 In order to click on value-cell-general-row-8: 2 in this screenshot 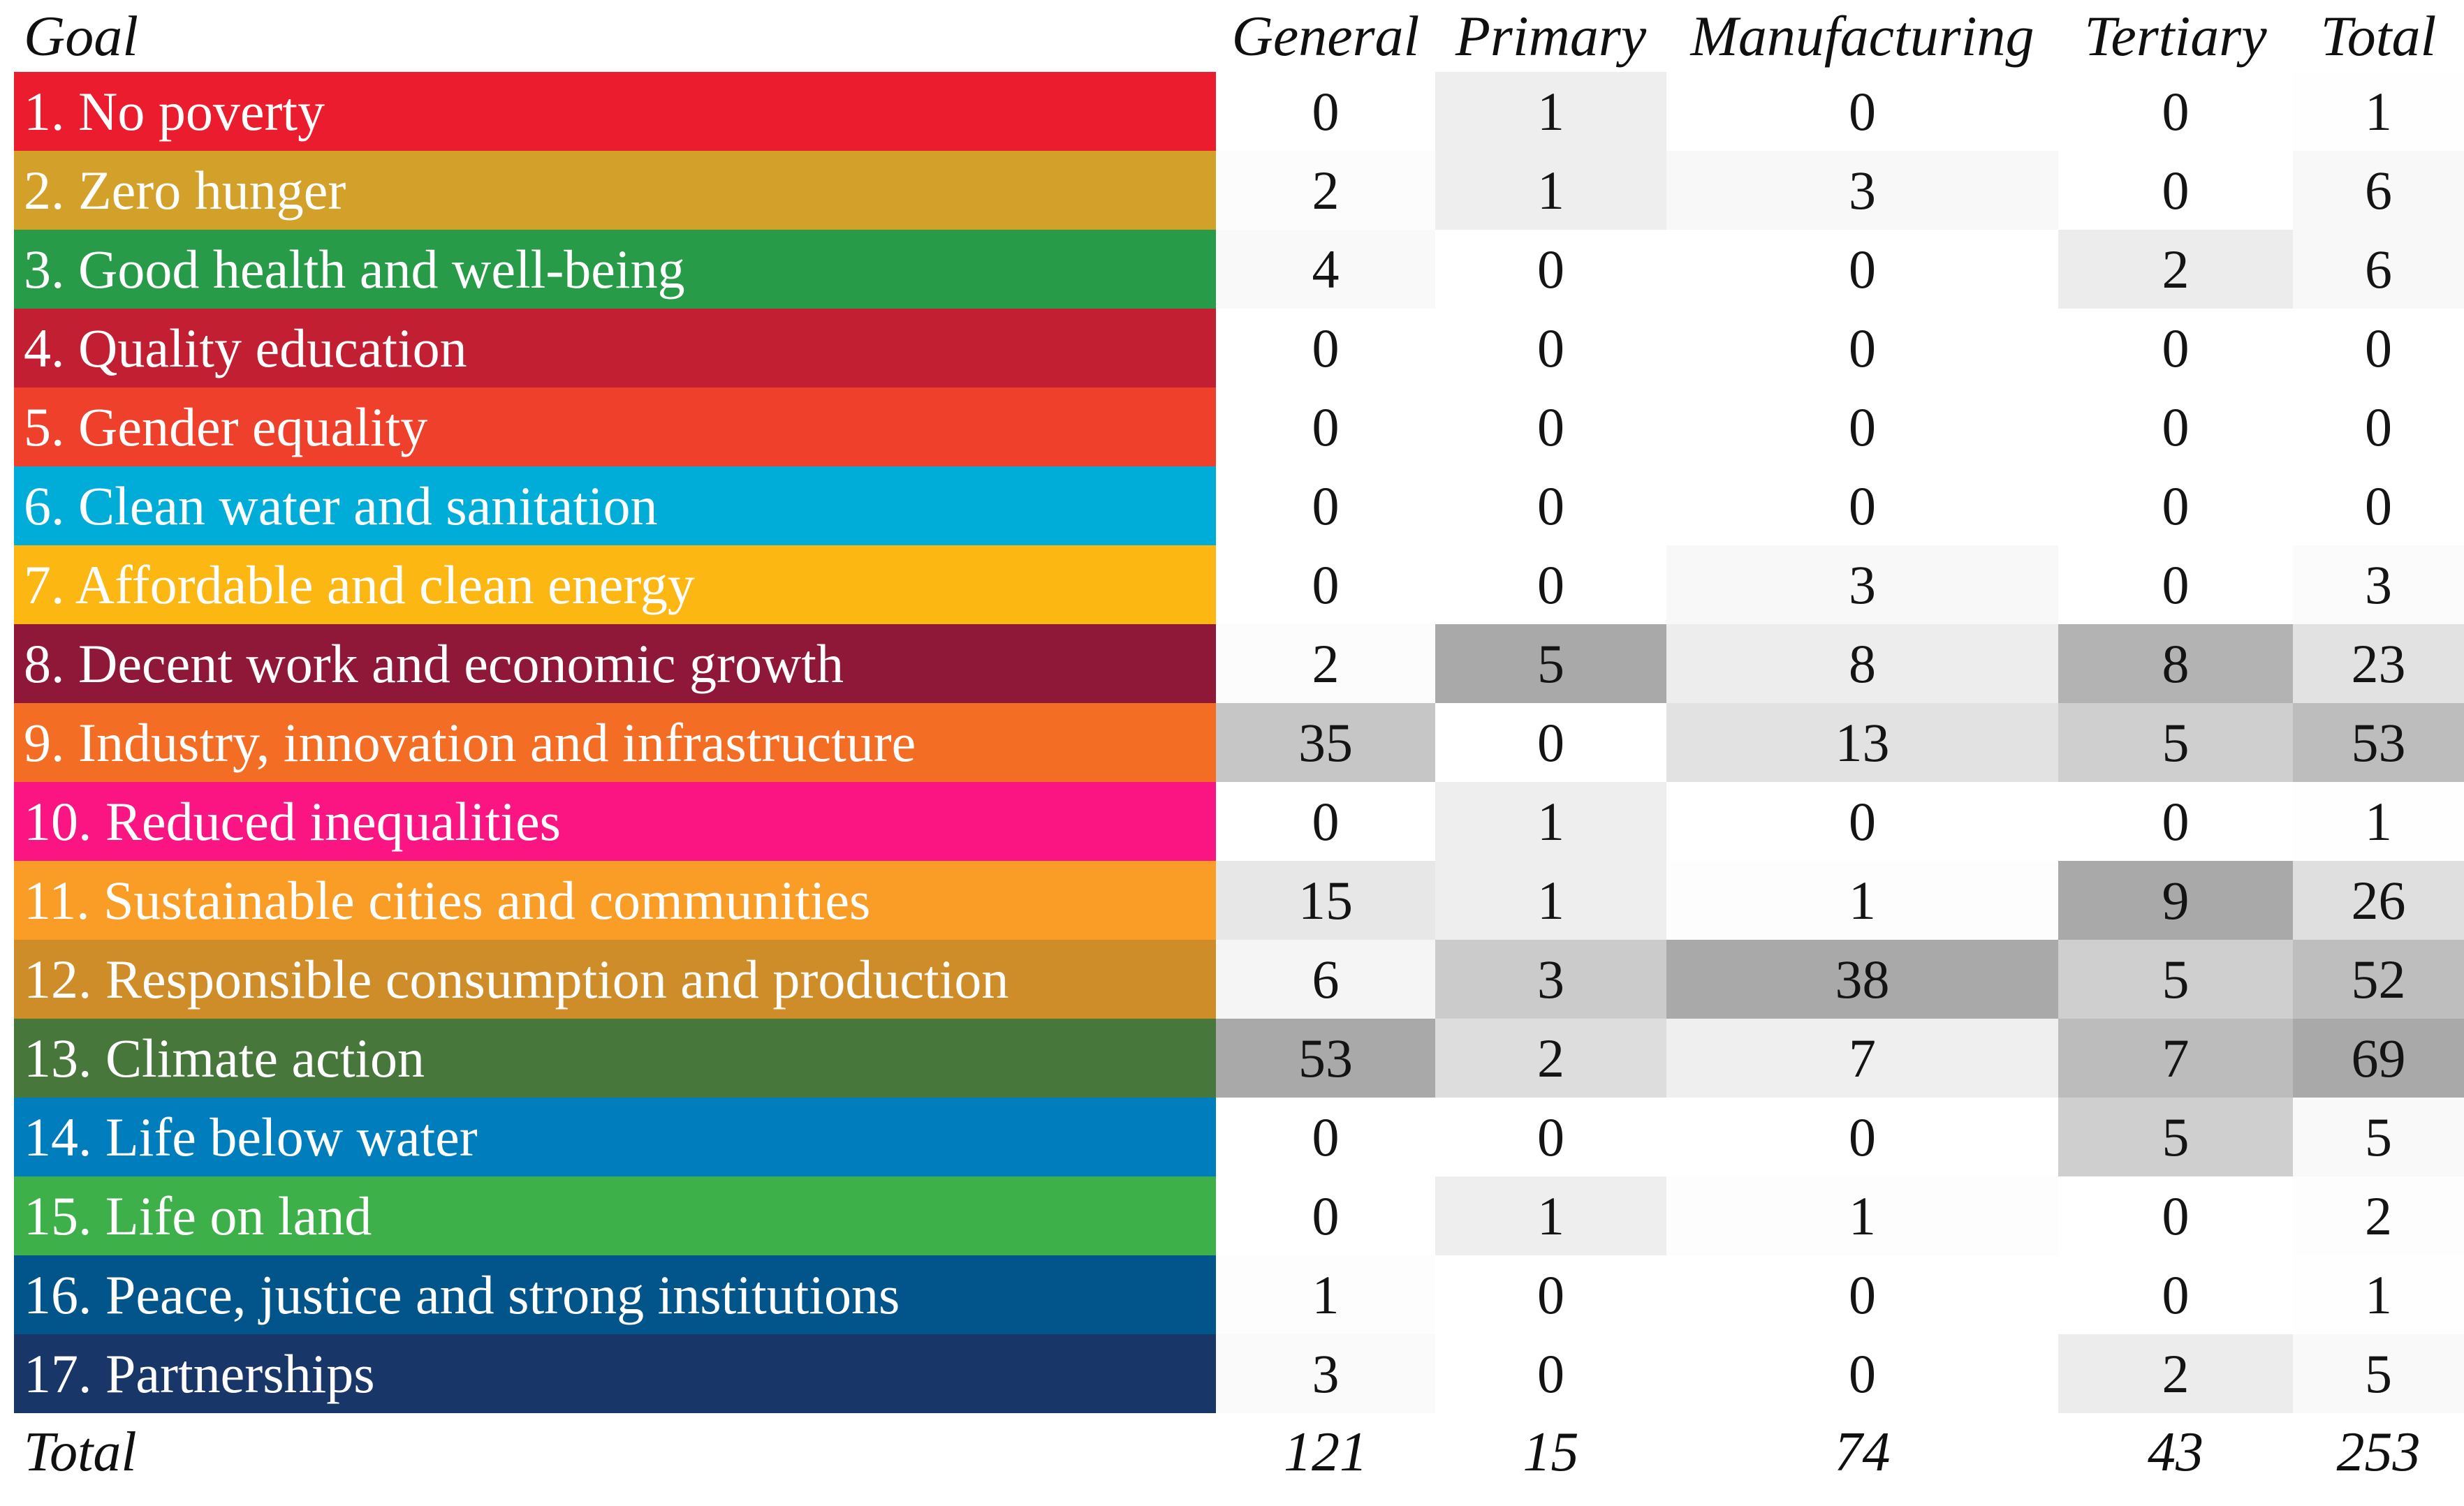, I will do `click(1325, 663)`.